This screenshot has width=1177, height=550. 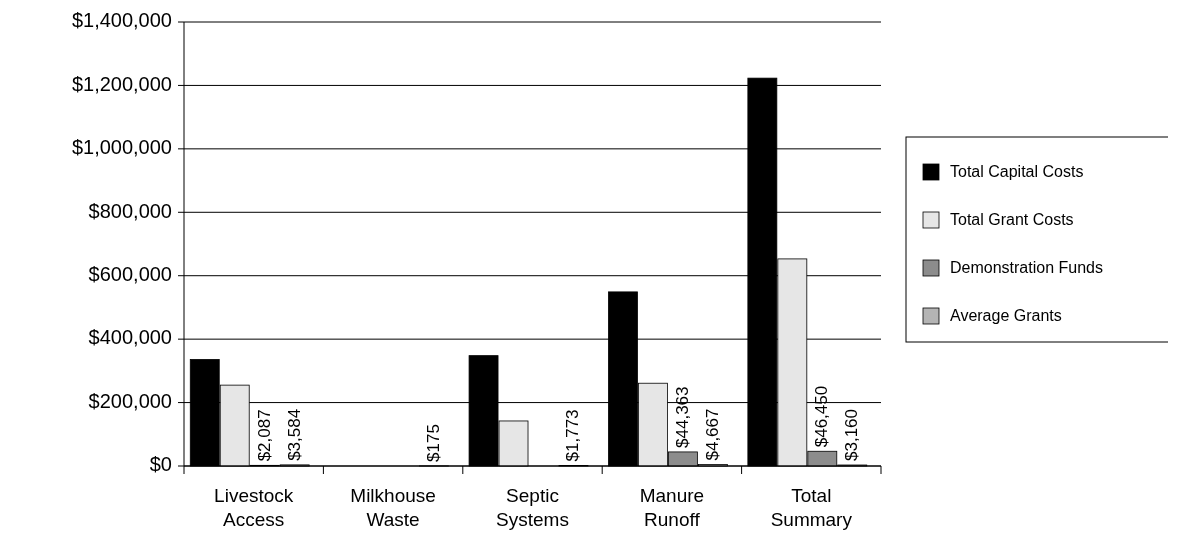 What do you see at coordinates (160, 464) in the screenshot?
I see `y-tick-label: $0` at bounding box center [160, 464].